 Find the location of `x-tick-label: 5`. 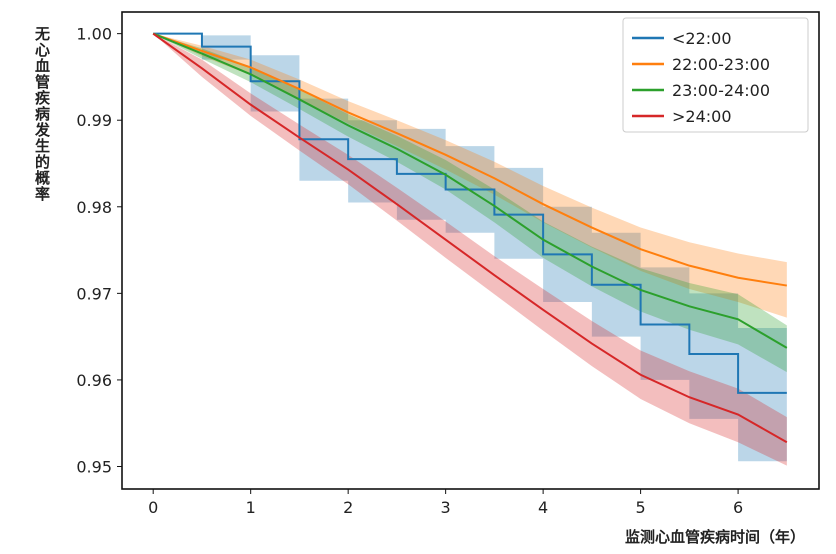

x-tick-label: 5 is located at coordinates (641, 507).